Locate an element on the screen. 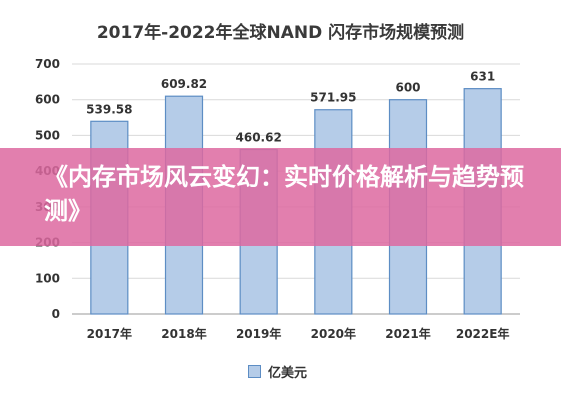 The width and height of the screenshot is (561, 400). y-tick-label: 100 is located at coordinates (47, 278).